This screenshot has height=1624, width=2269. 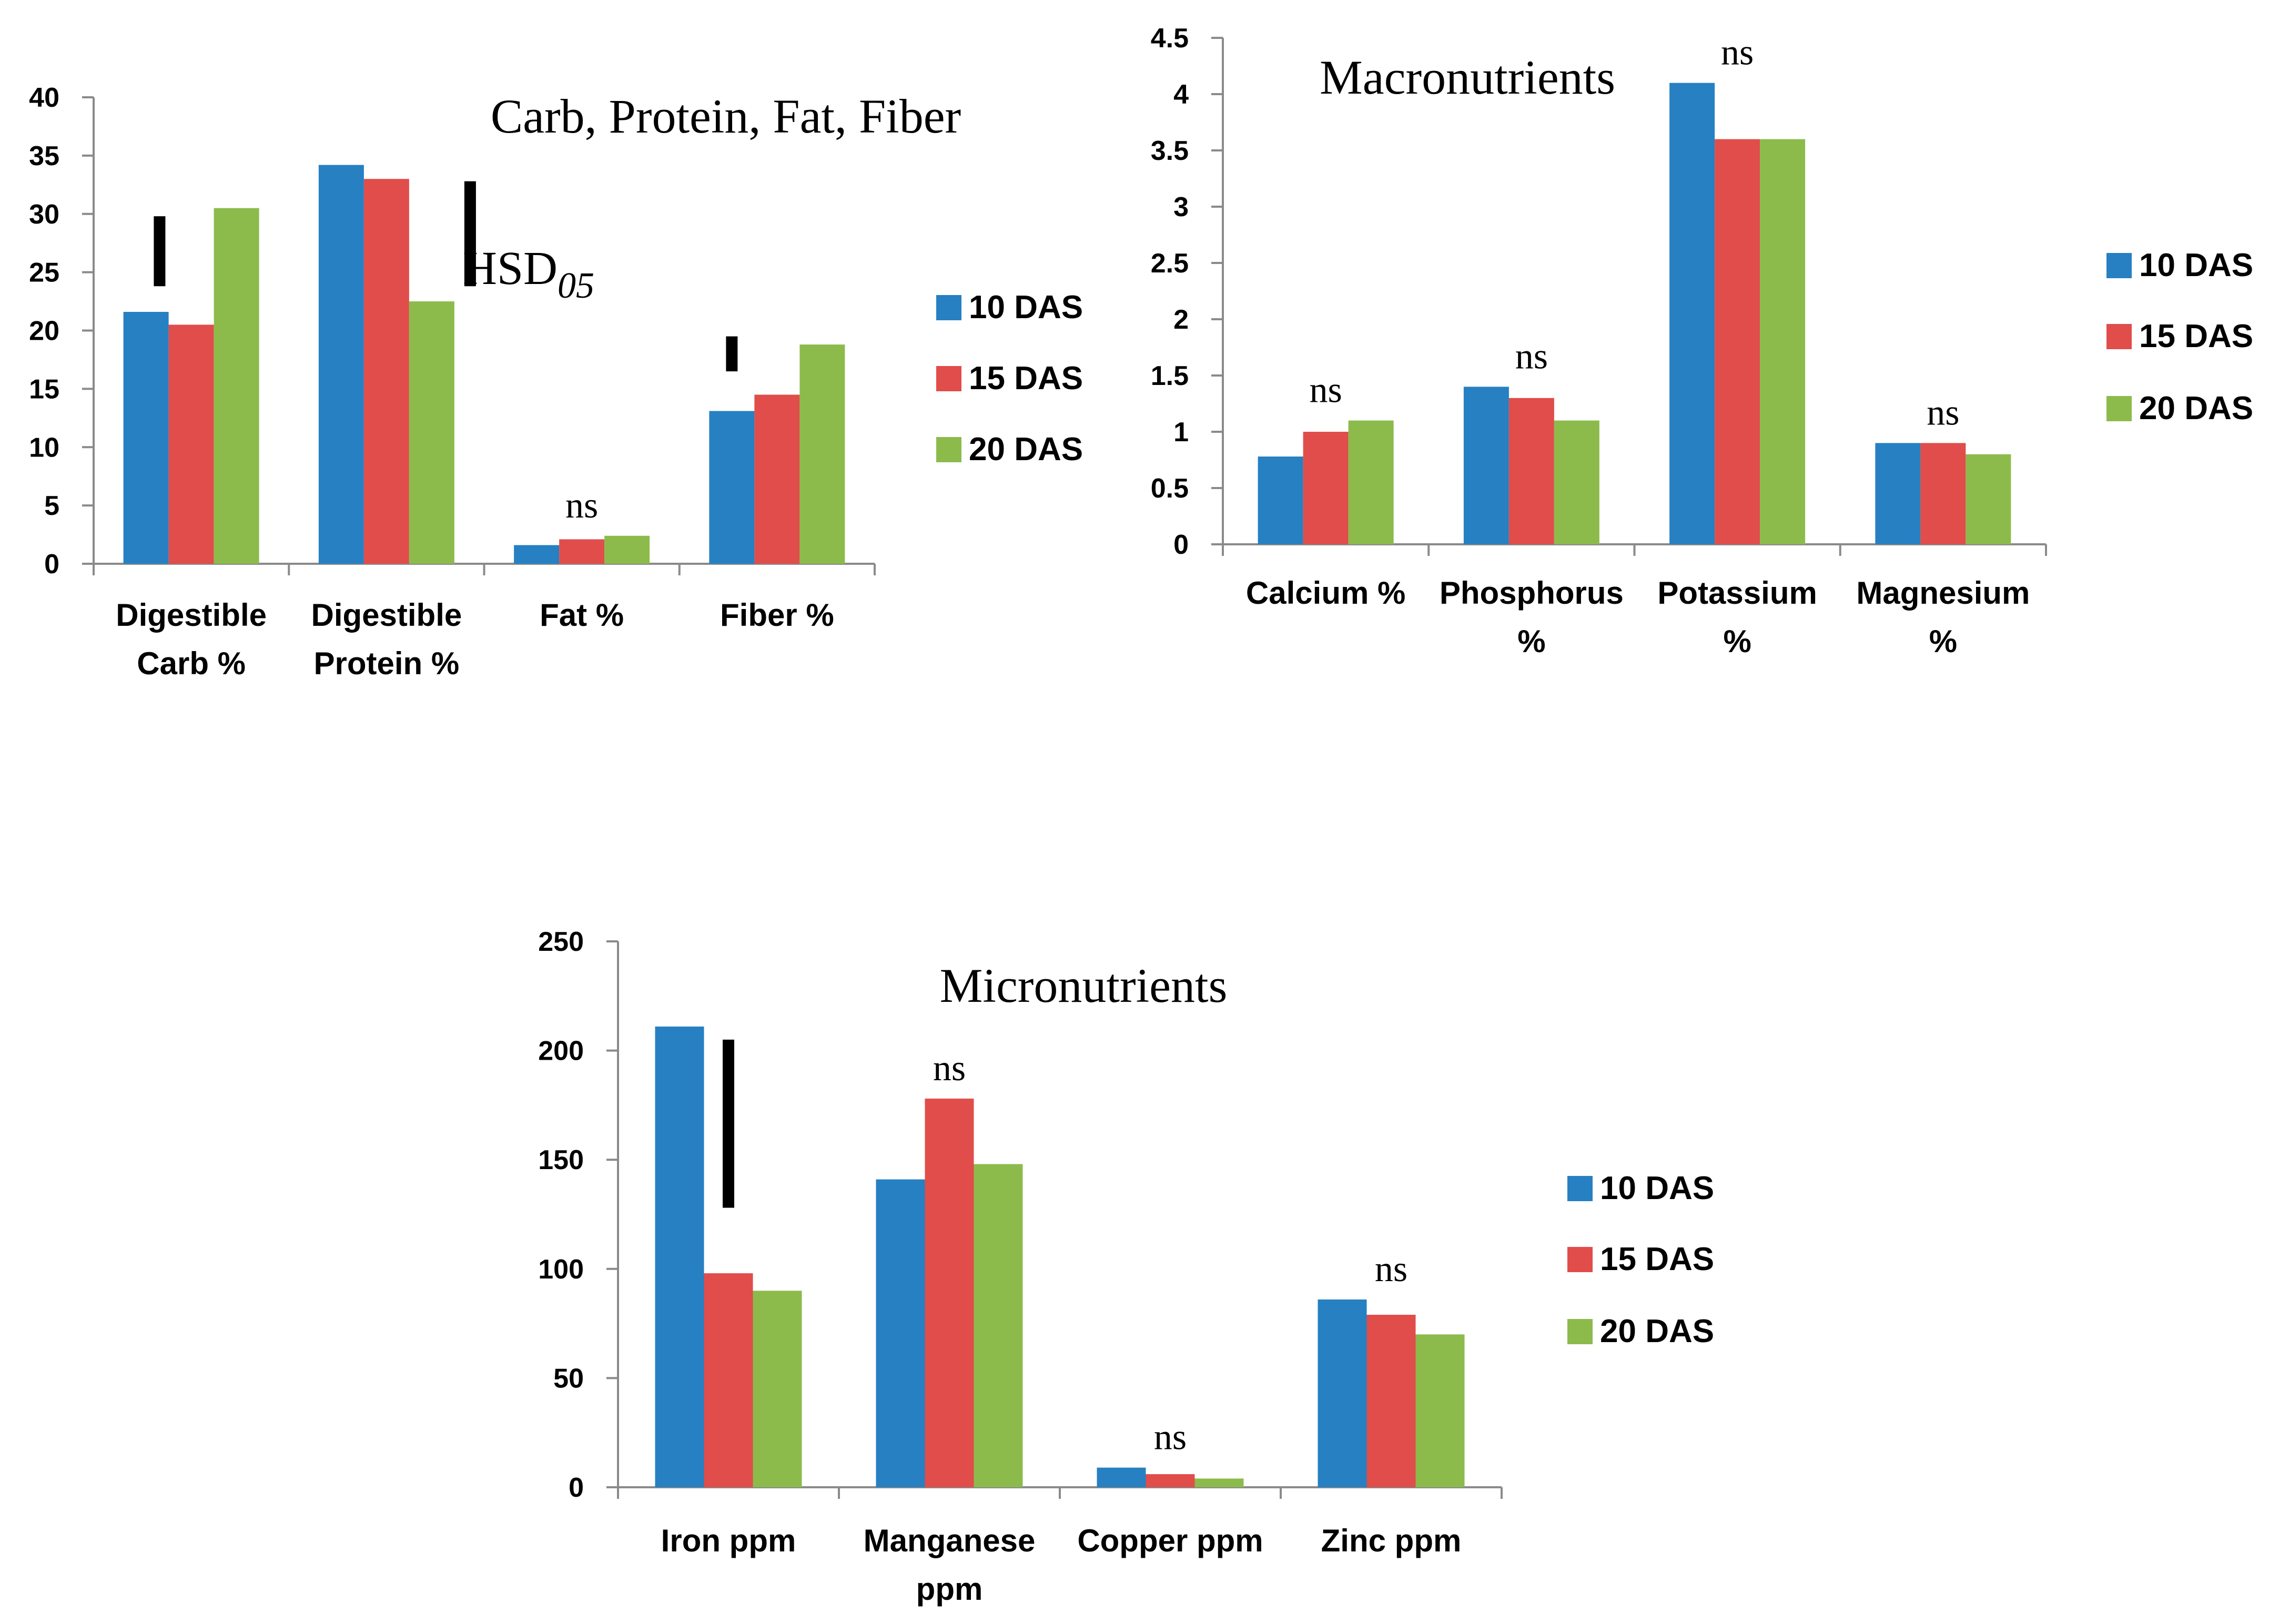 What do you see at coordinates (1170, 1540) in the screenshot?
I see `category-label: Copper ppm` at bounding box center [1170, 1540].